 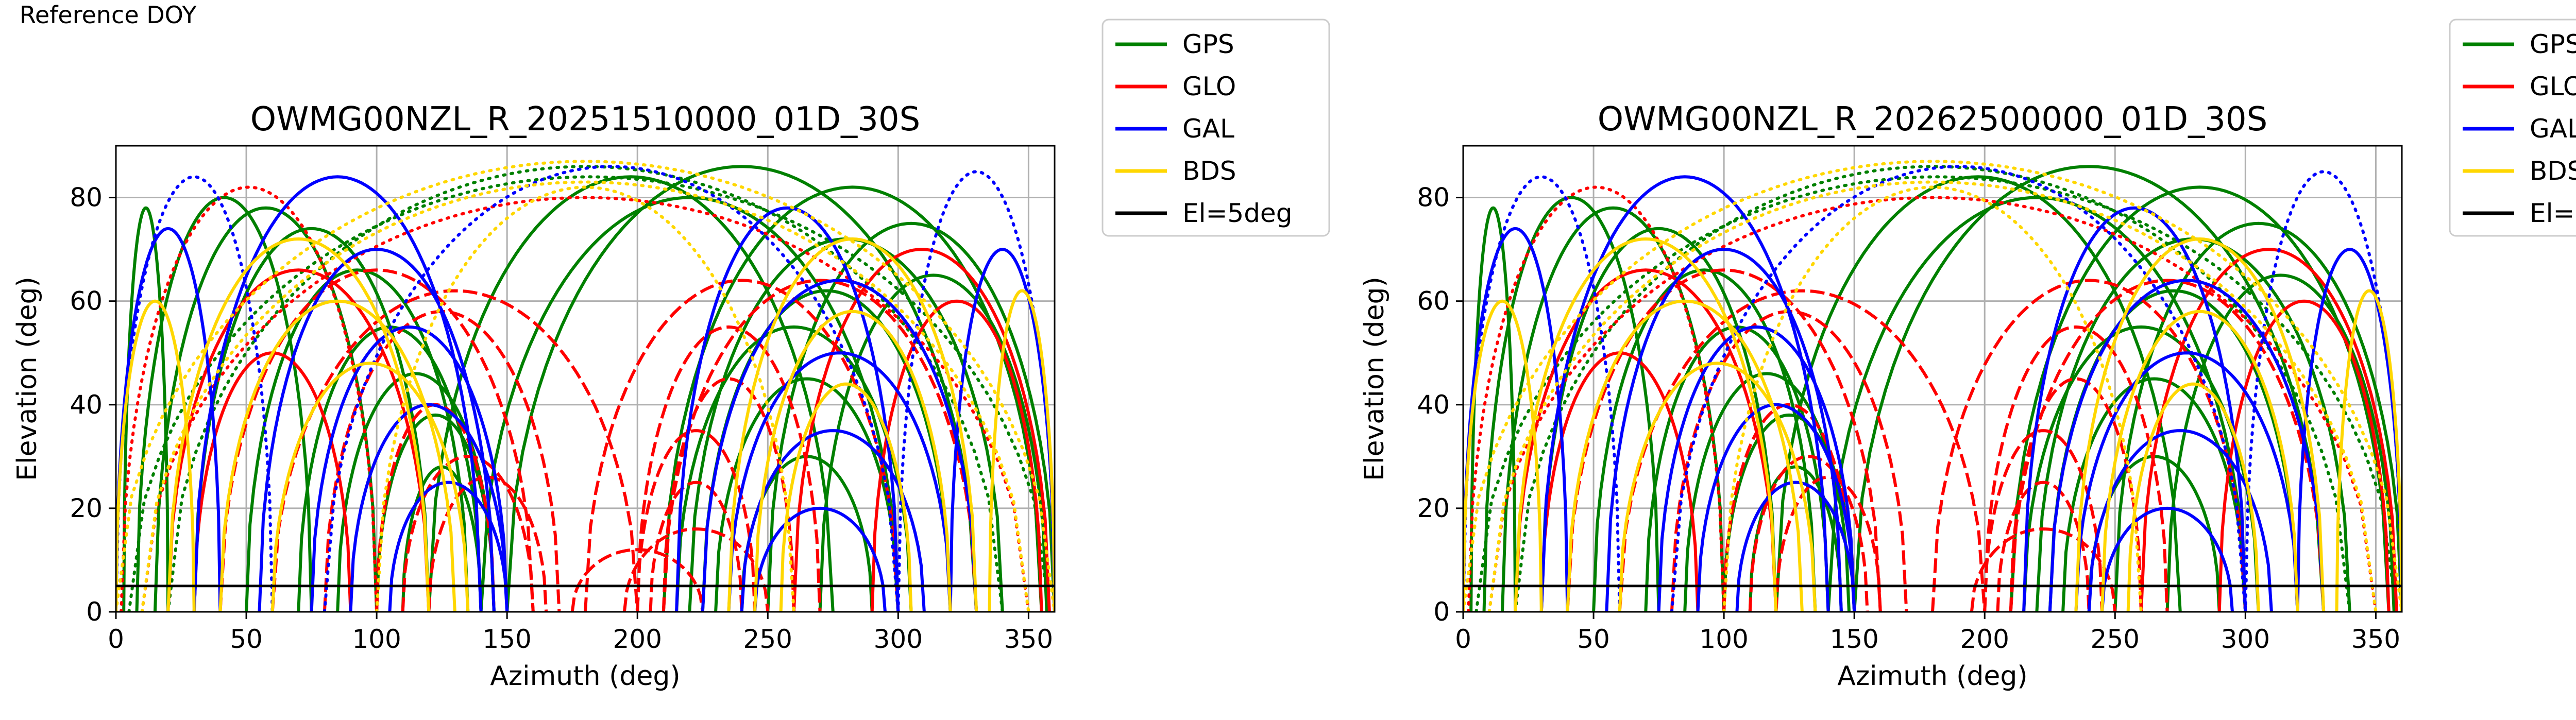 I want to click on legend: GPS GLO GAL BDS El=5deg, so click(x=2512, y=128).